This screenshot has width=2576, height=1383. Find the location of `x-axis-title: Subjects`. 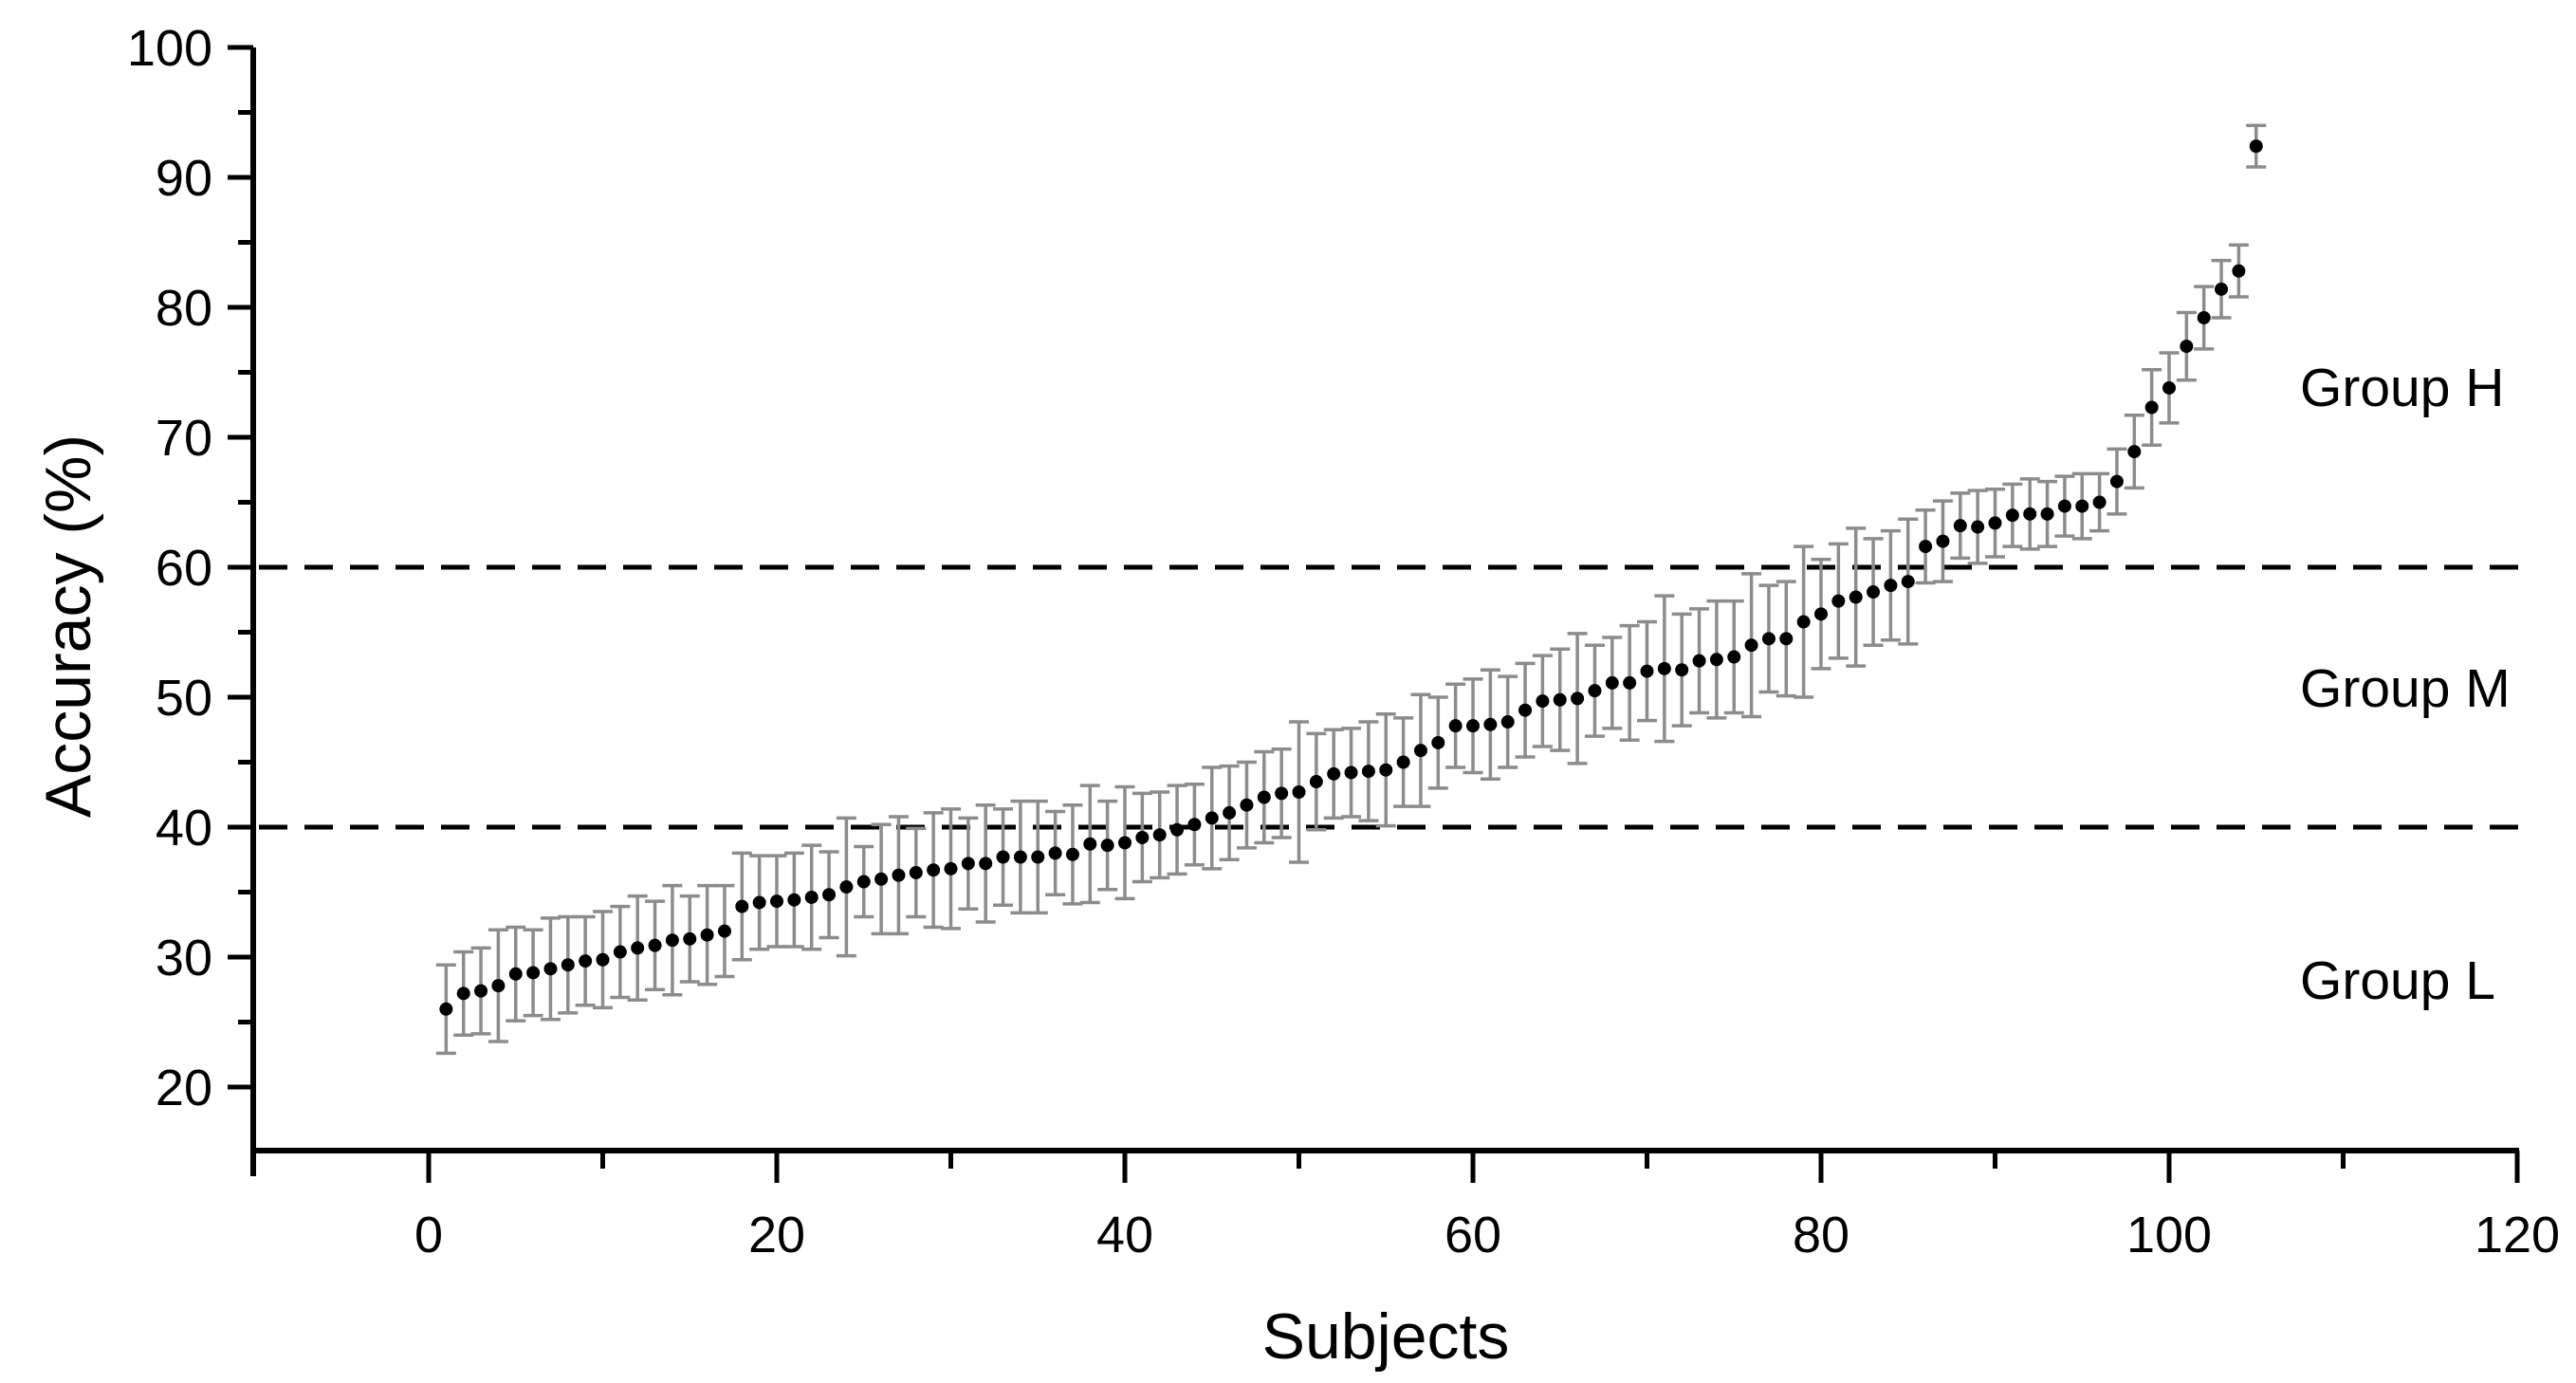

x-axis-title: Subjects is located at coordinates (1386, 1336).